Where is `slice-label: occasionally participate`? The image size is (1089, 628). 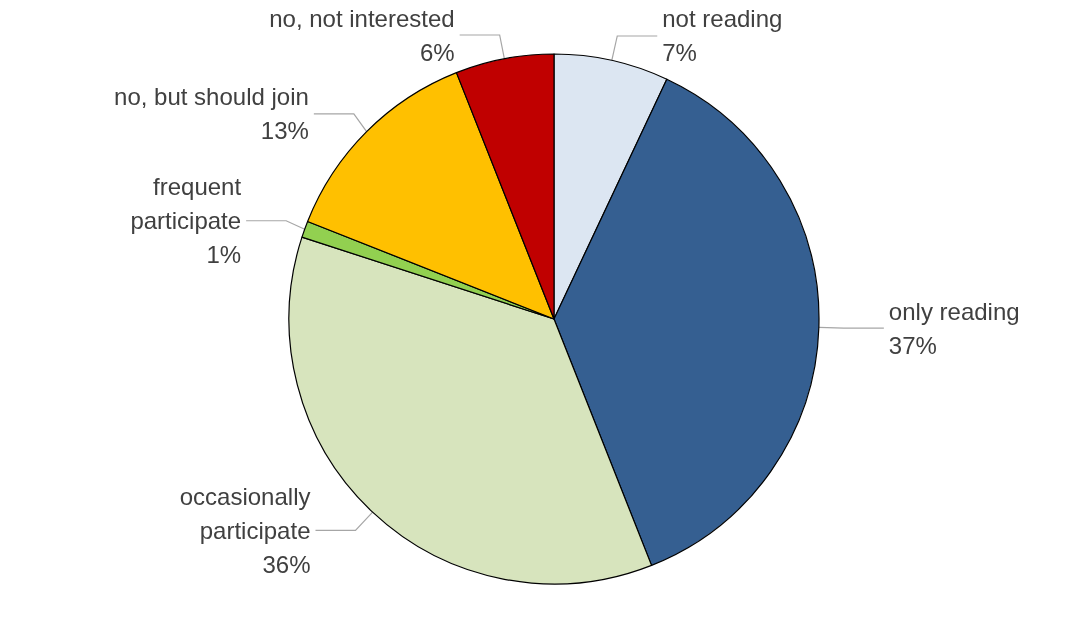 slice-label: occasionally participate is located at coordinates (245, 513).